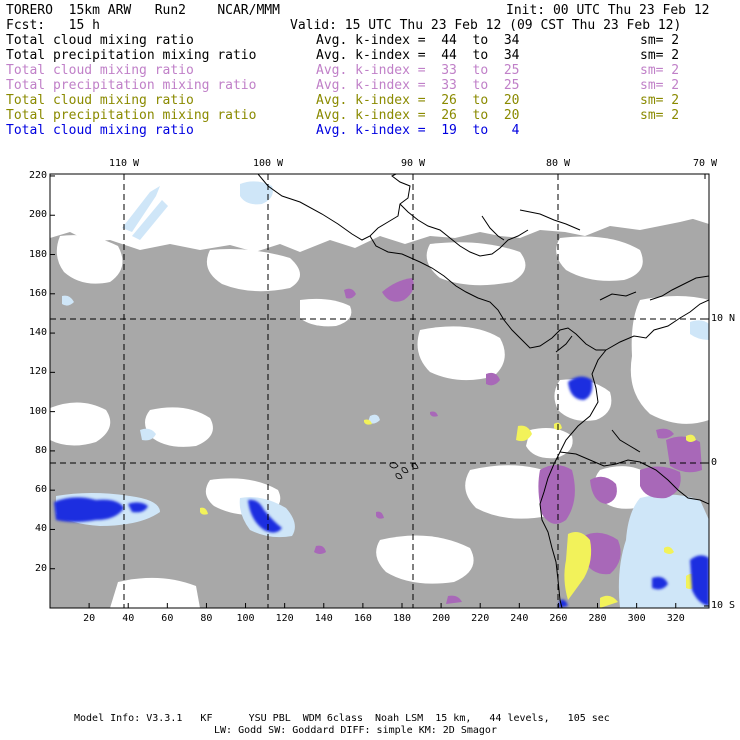  I want to click on y-grid-label: 80, so click(40, 450).